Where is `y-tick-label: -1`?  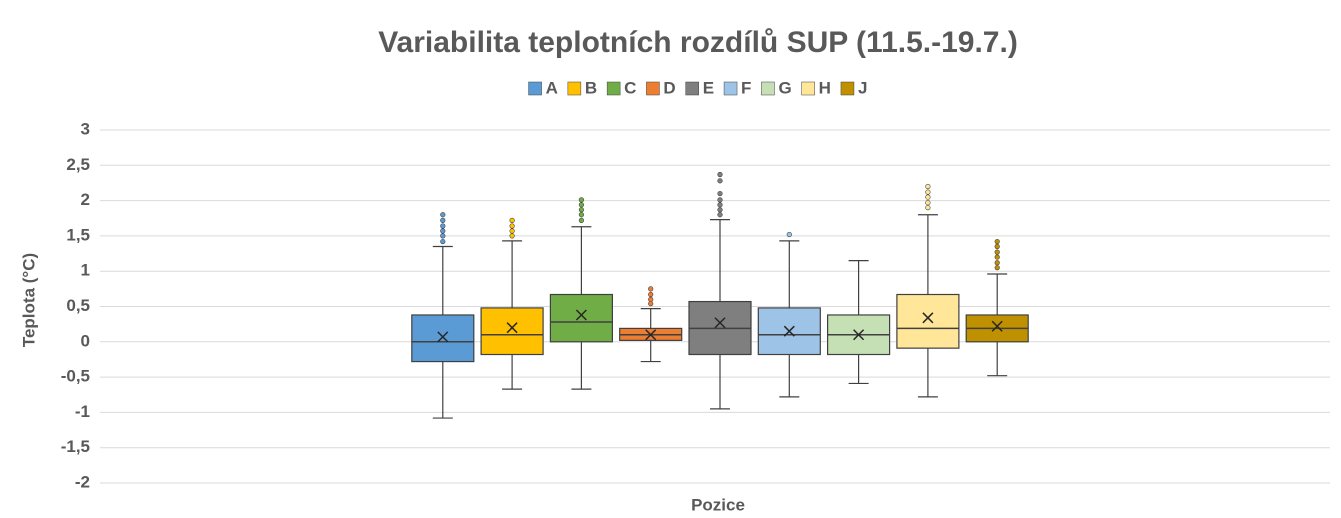
y-tick-label: -1 is located at coordinates (82, 411).